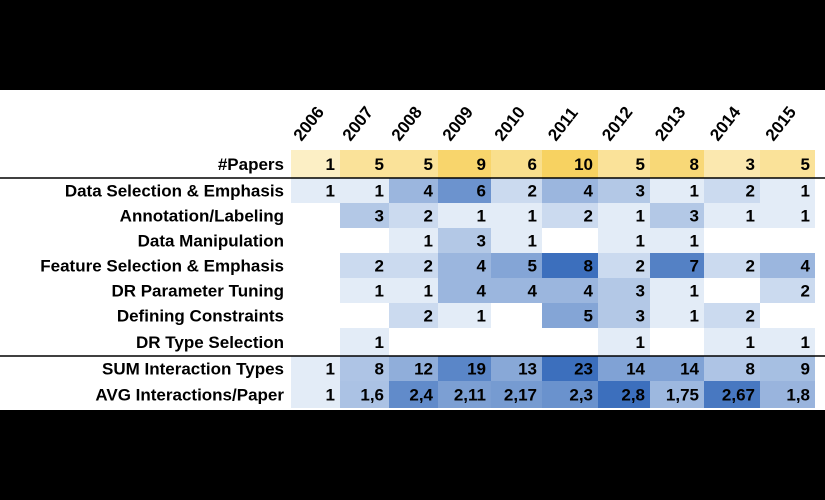  I want to click on row-data-selection-emphasis-cell-2015, so click(787, 190).